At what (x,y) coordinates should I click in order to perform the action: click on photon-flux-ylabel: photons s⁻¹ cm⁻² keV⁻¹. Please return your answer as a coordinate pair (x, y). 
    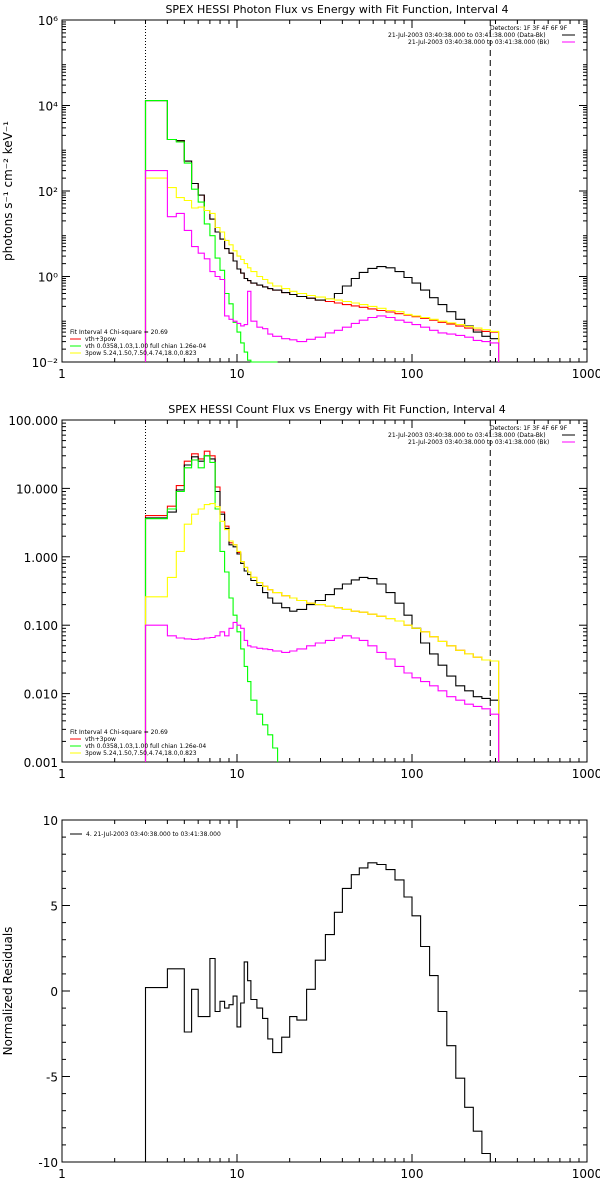
    Looking at the image, I should click on (8, 191).